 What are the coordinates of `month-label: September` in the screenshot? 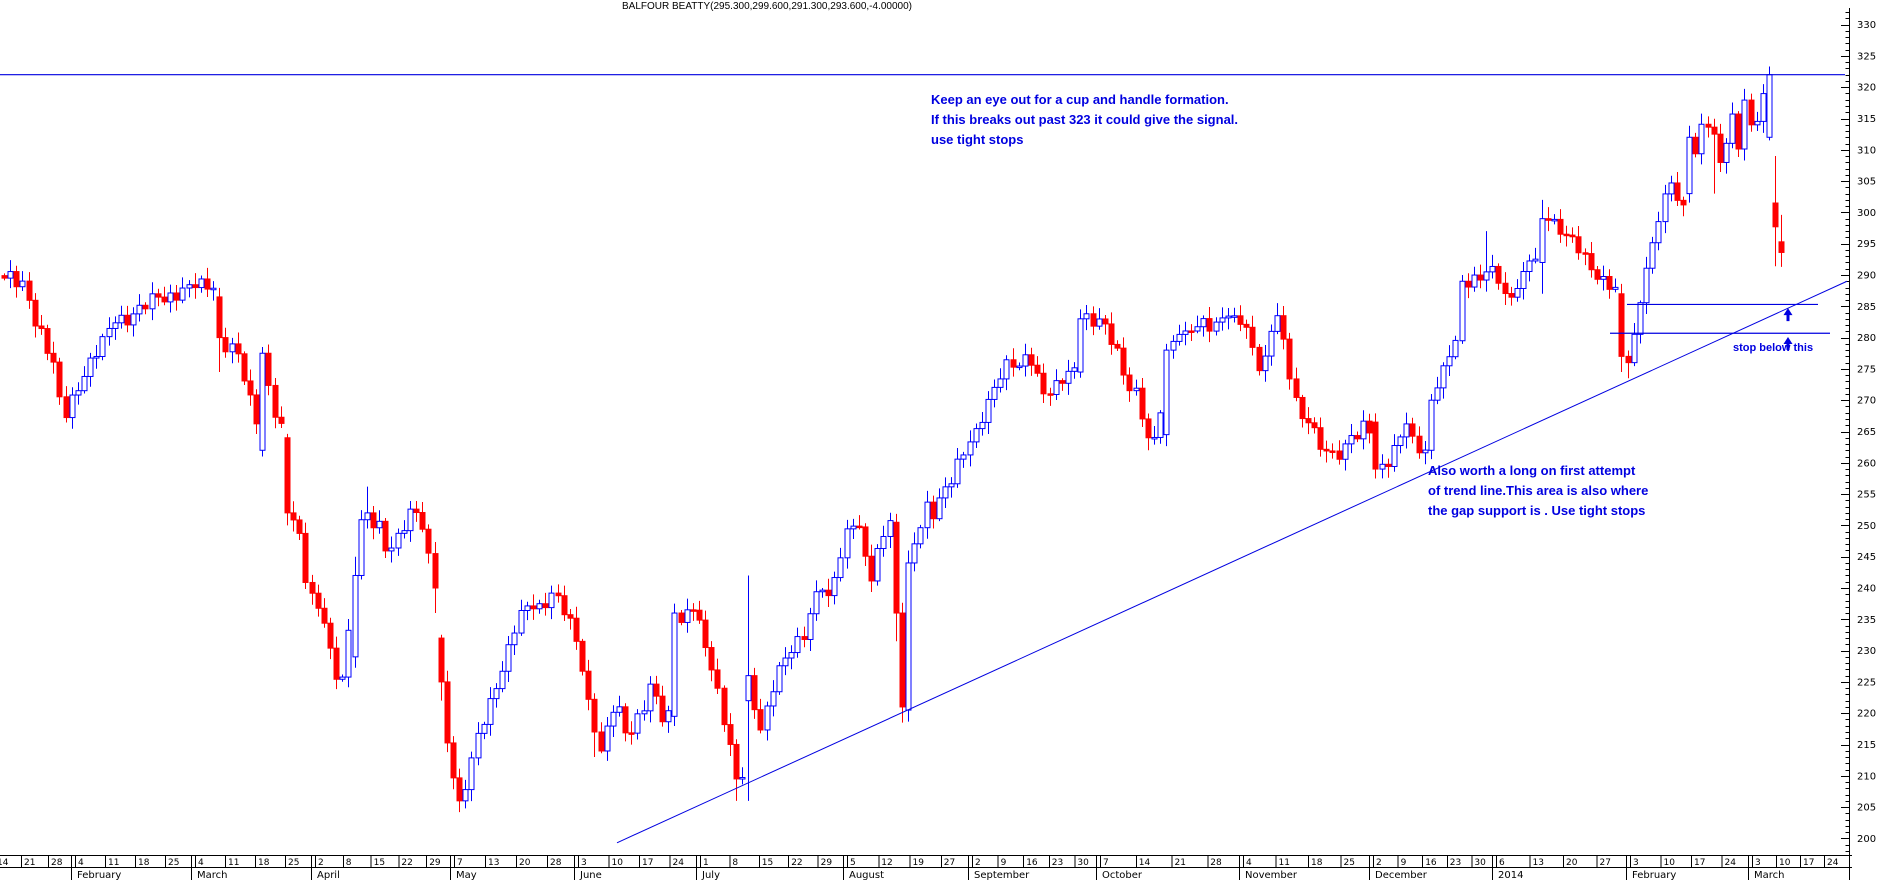 It's located at (1002, 875).